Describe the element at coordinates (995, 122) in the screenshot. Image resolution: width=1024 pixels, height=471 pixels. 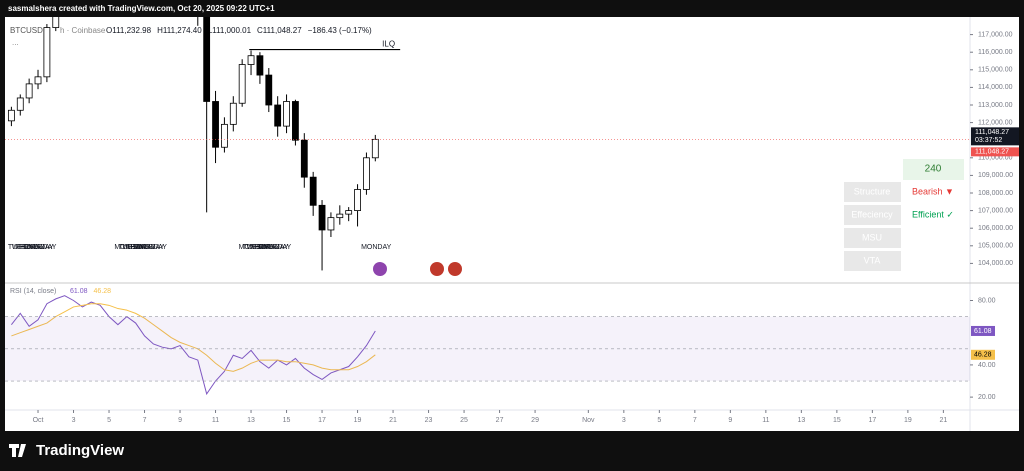
I see `y-tick-label: 112,000.00` at that location.